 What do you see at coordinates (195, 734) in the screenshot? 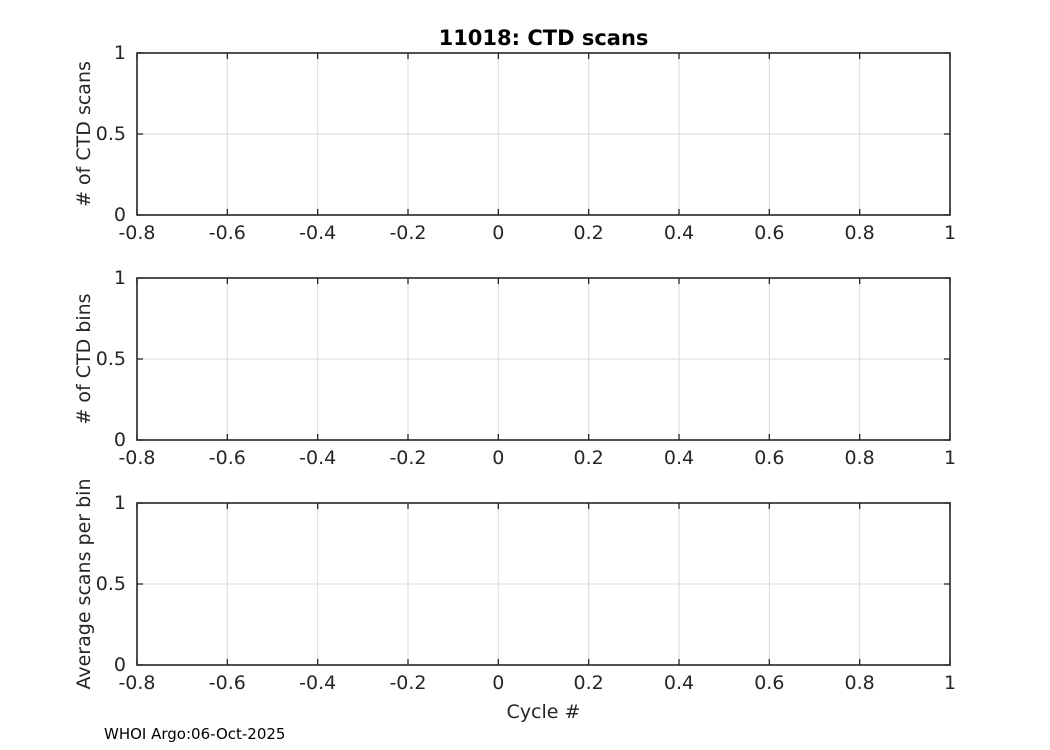
I see `footer-watermark: WHOI Argo:06-Oct-2025` at bounding box center [195, 734].